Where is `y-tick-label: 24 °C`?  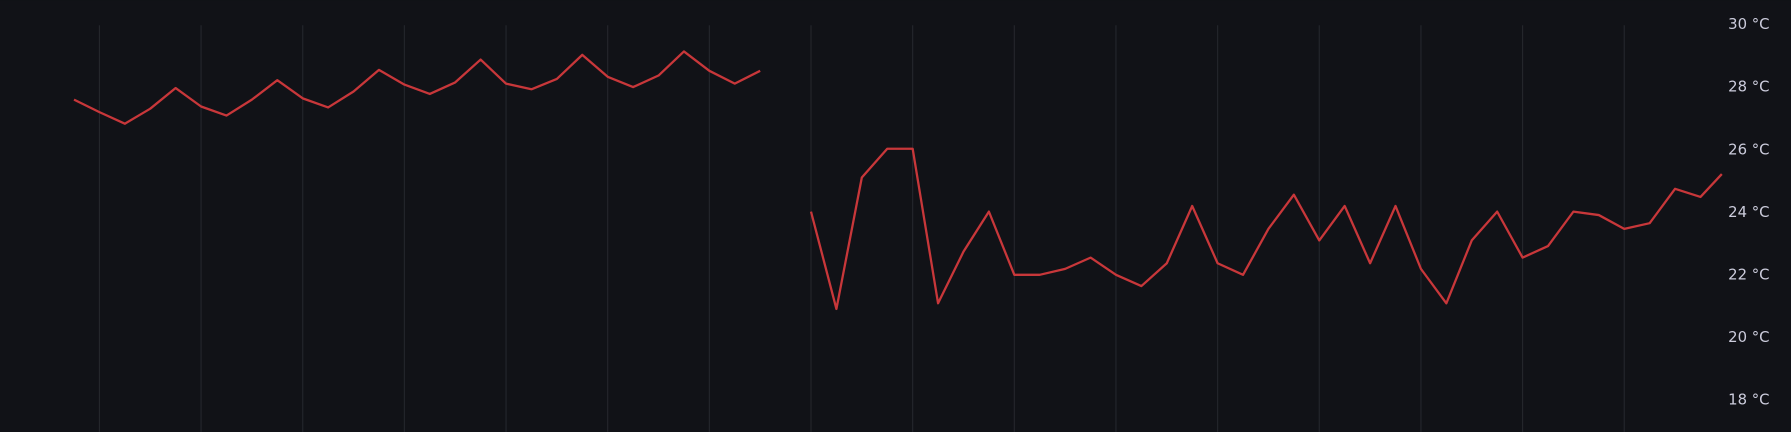 y-tick-label: 24 °C is located at coordinates (1748, 212).